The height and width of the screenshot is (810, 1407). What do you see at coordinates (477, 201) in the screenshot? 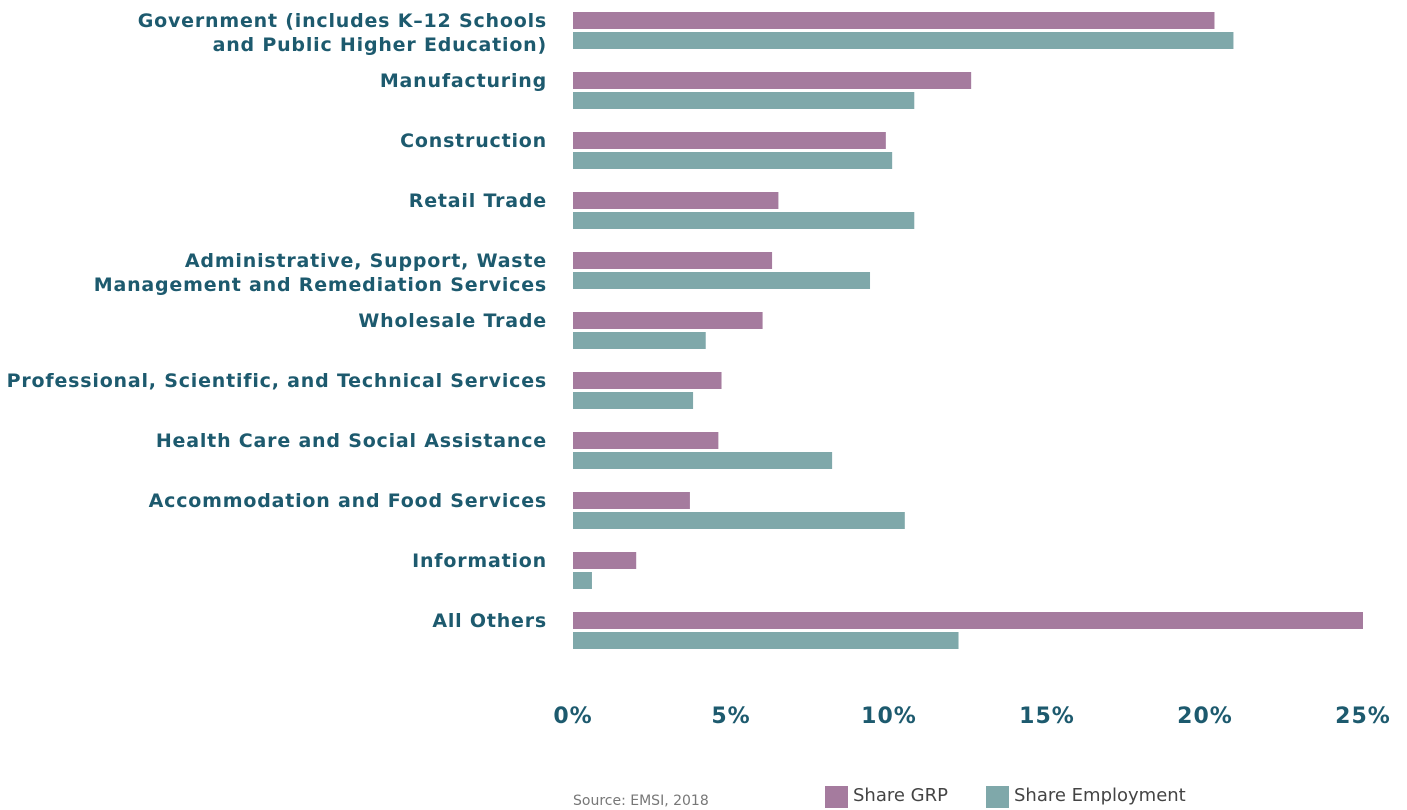
I see `category-label: Retail Trade` at bounding box center [477, 201].